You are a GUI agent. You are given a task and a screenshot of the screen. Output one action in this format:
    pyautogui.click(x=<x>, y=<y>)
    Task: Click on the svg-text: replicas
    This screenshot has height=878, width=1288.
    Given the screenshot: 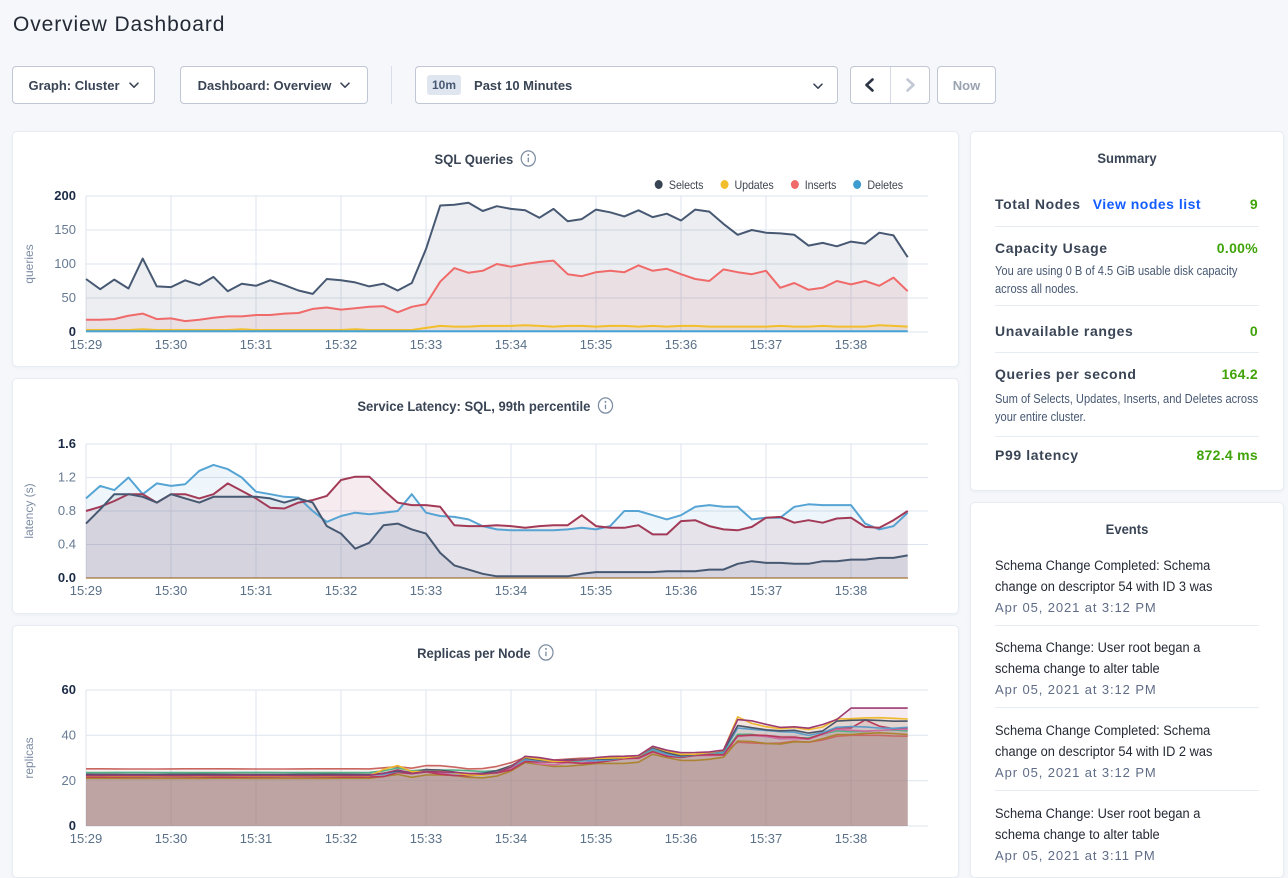 What is the action you would take?
    pyautogui.click(x=29, y=757)
    